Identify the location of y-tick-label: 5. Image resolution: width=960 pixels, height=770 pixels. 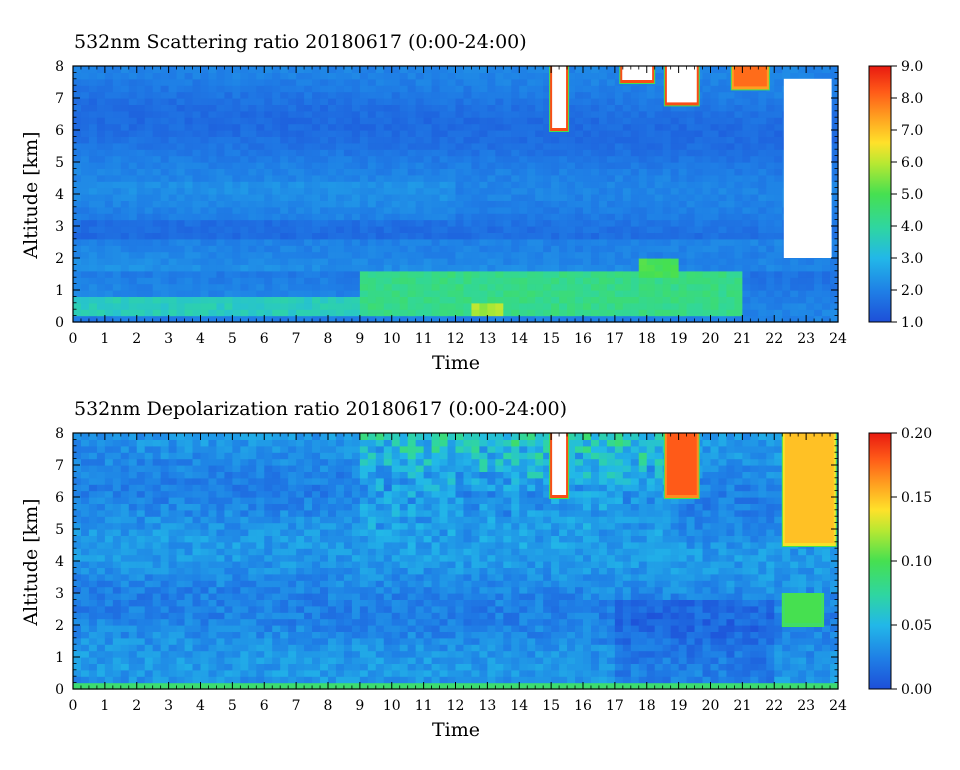
(59, 530).